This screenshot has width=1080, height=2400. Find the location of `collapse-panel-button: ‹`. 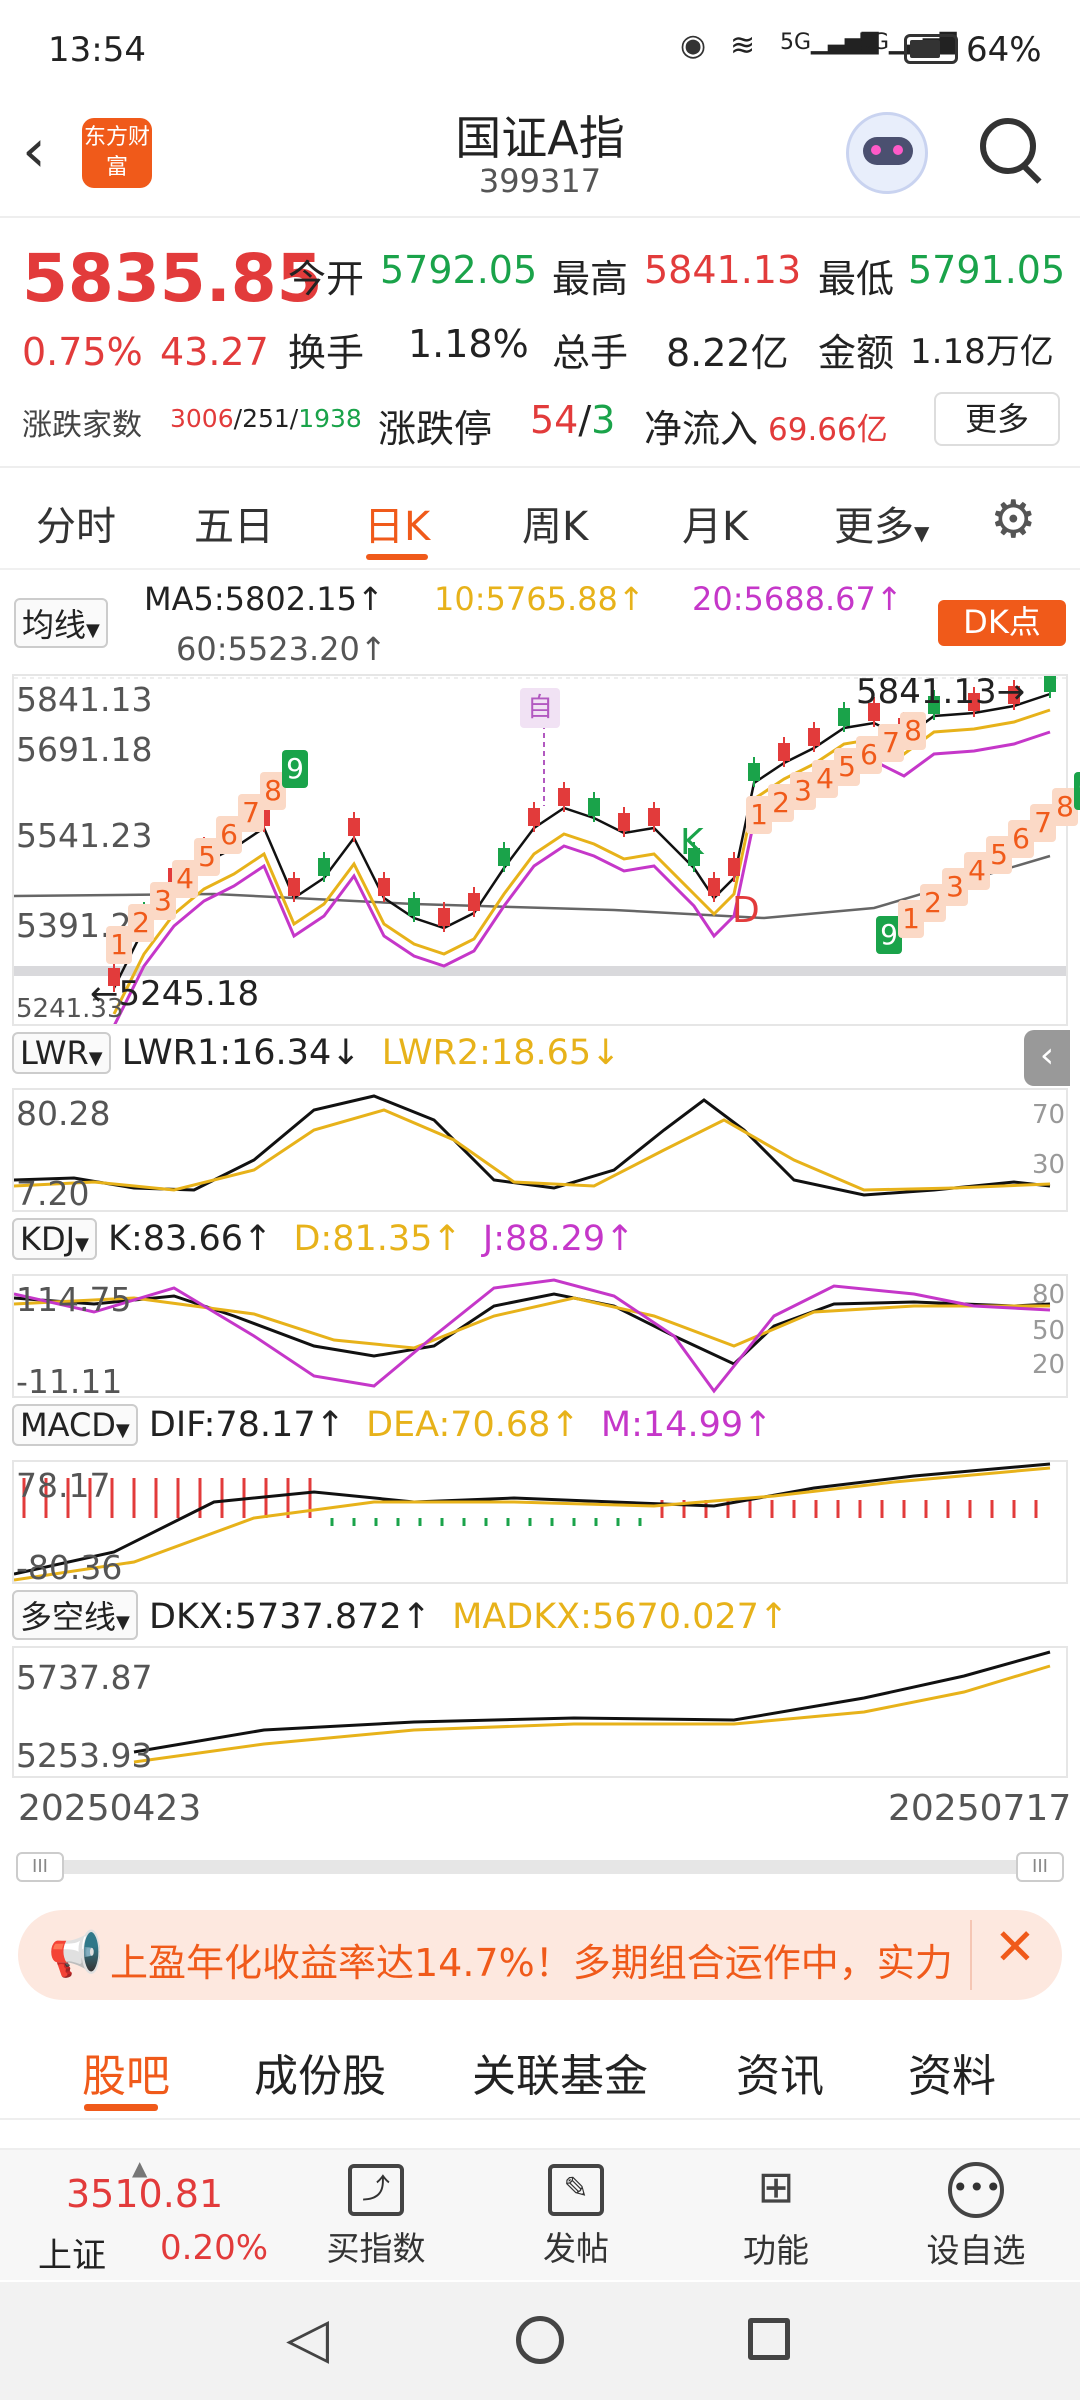

collapse-panel-button: ‹ is located at coordinates (1047, 1058).